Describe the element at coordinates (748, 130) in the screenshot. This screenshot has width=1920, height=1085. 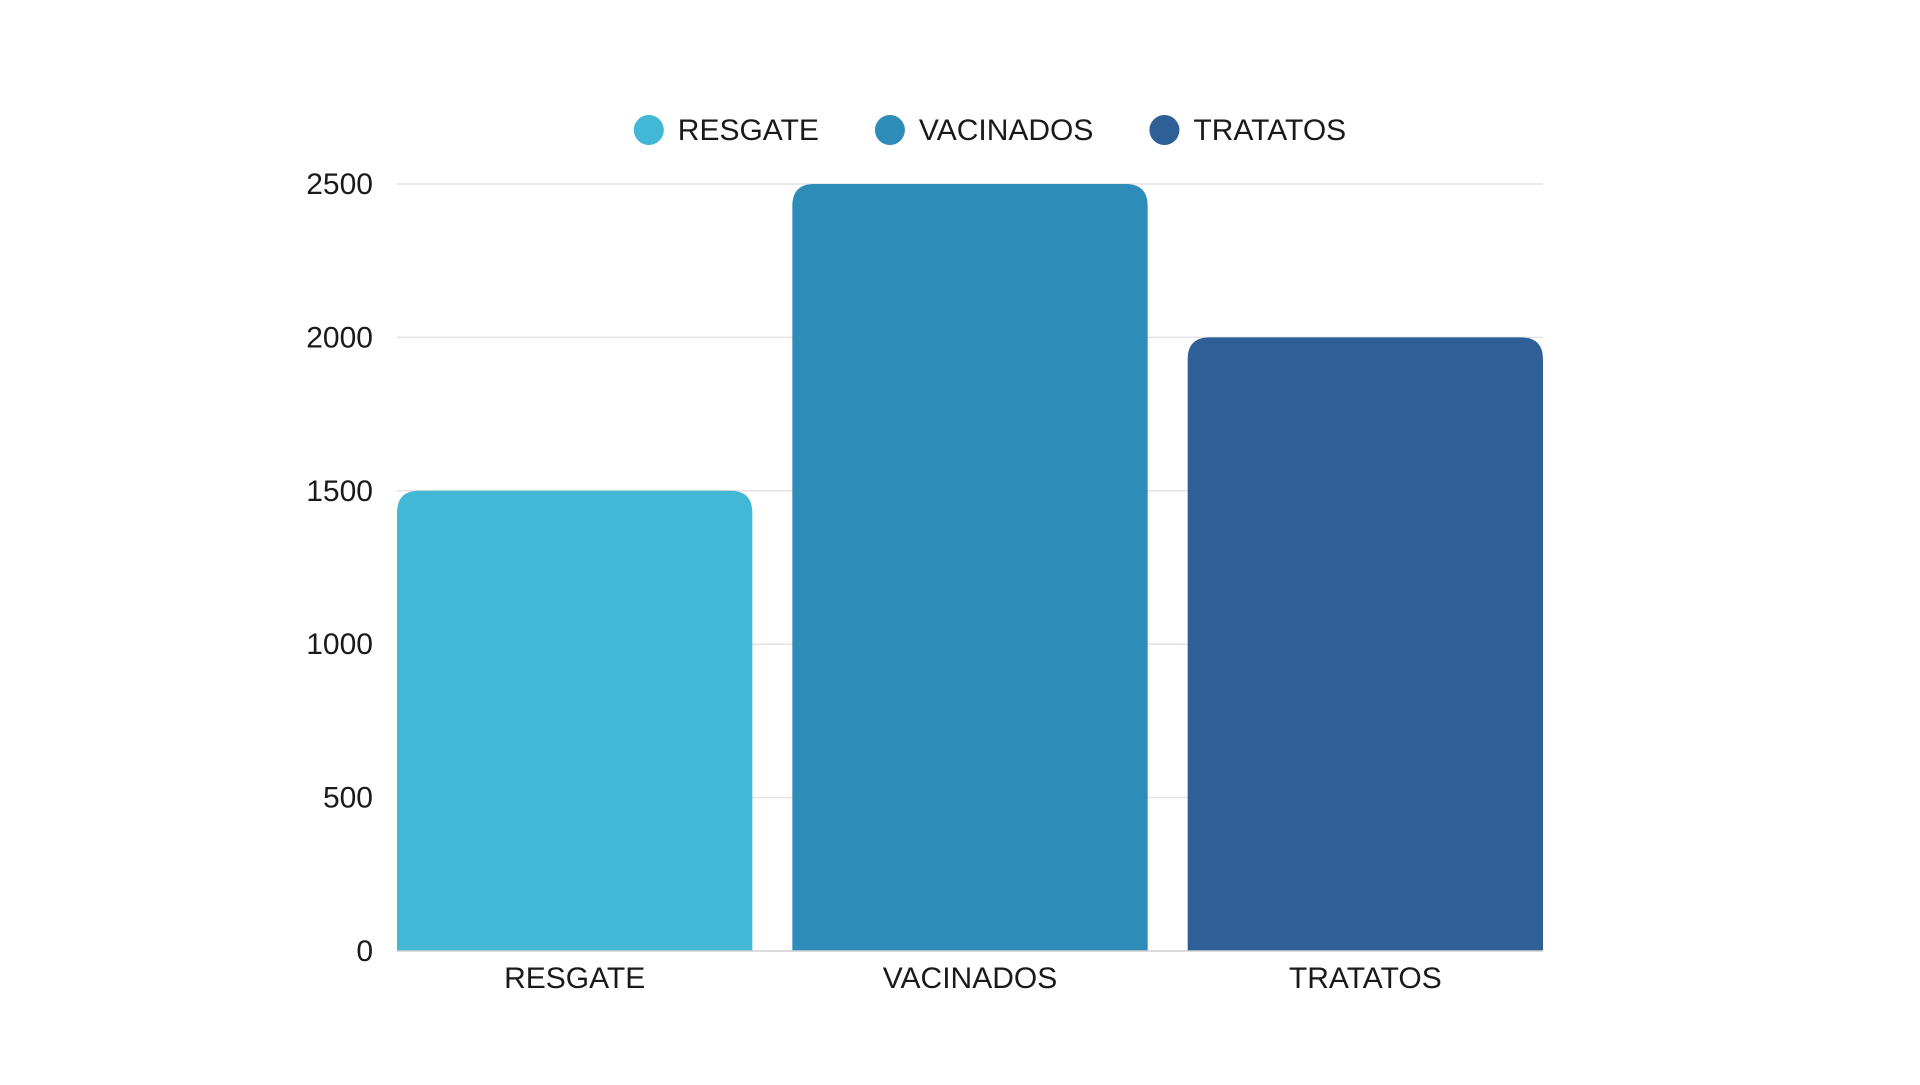
I see `legend-label: RESGATE` at that location.